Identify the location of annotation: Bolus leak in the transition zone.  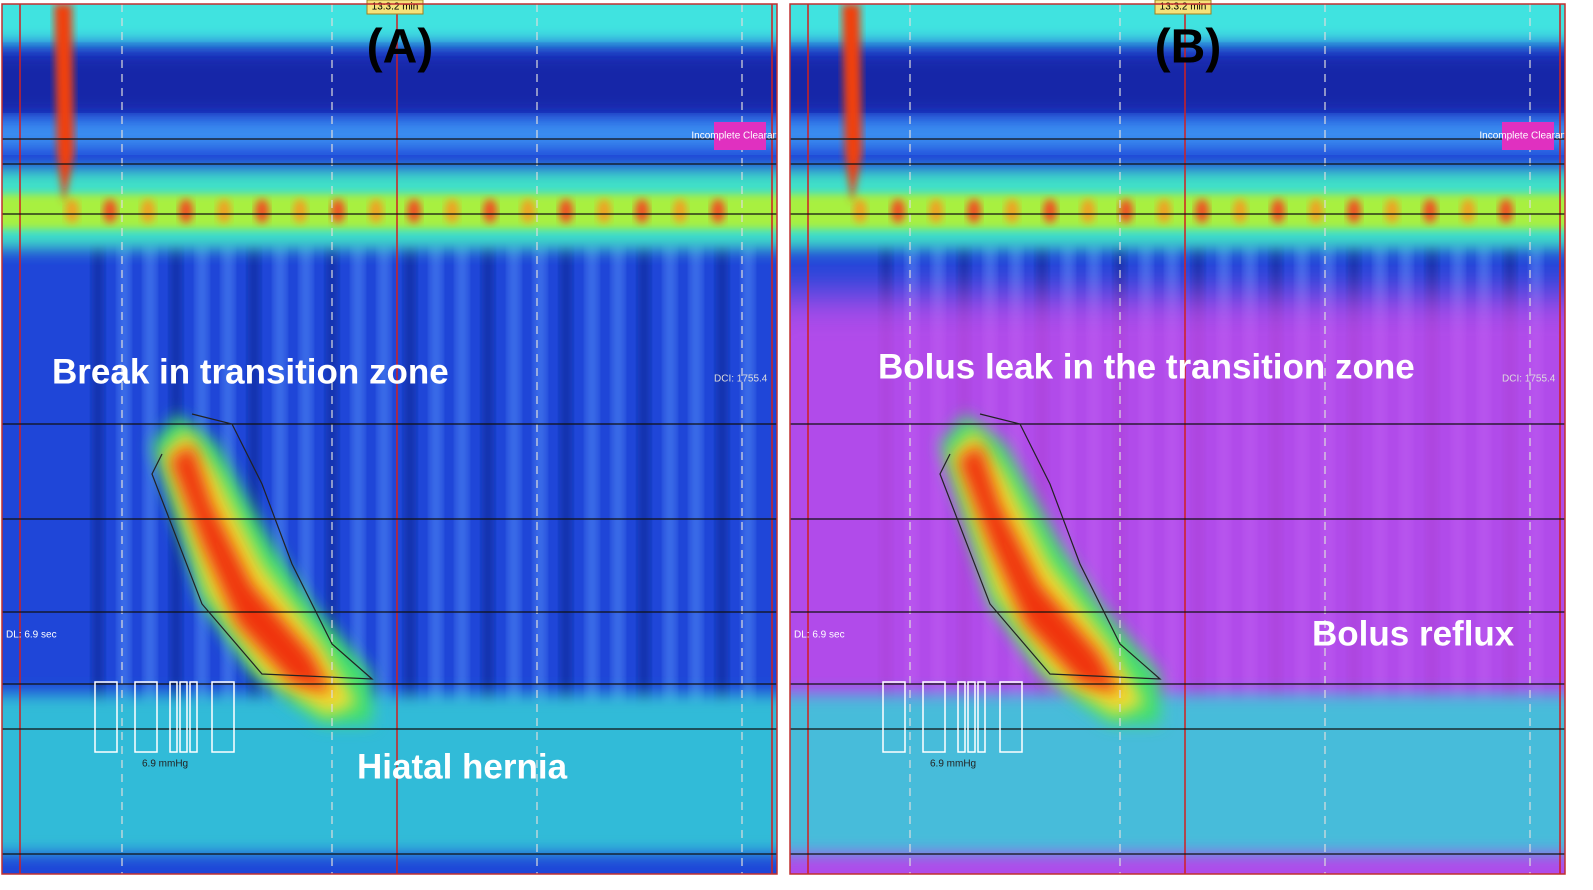
(1146, 366).